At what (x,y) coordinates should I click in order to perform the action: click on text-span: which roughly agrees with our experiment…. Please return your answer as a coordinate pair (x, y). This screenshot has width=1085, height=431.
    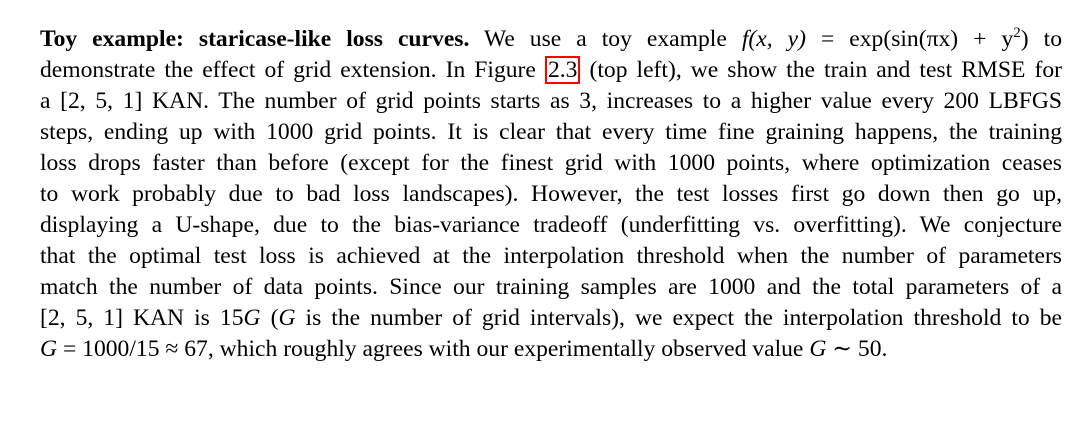
    Looking at the image, I should click on (511, 349).